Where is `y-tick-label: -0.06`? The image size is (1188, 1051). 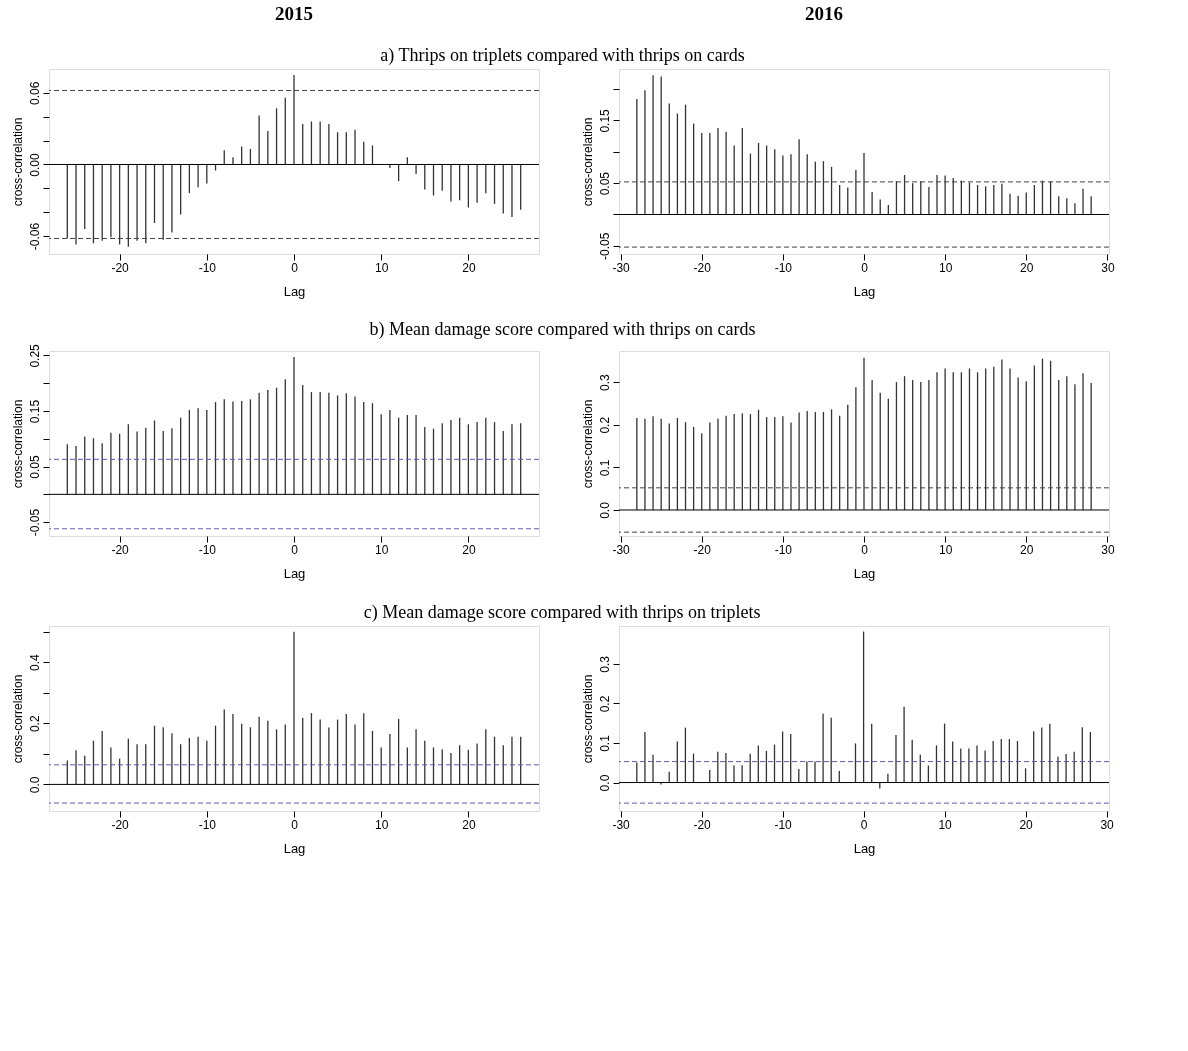
y-tick-label: -0.06 is located at coordinates (34, 236).